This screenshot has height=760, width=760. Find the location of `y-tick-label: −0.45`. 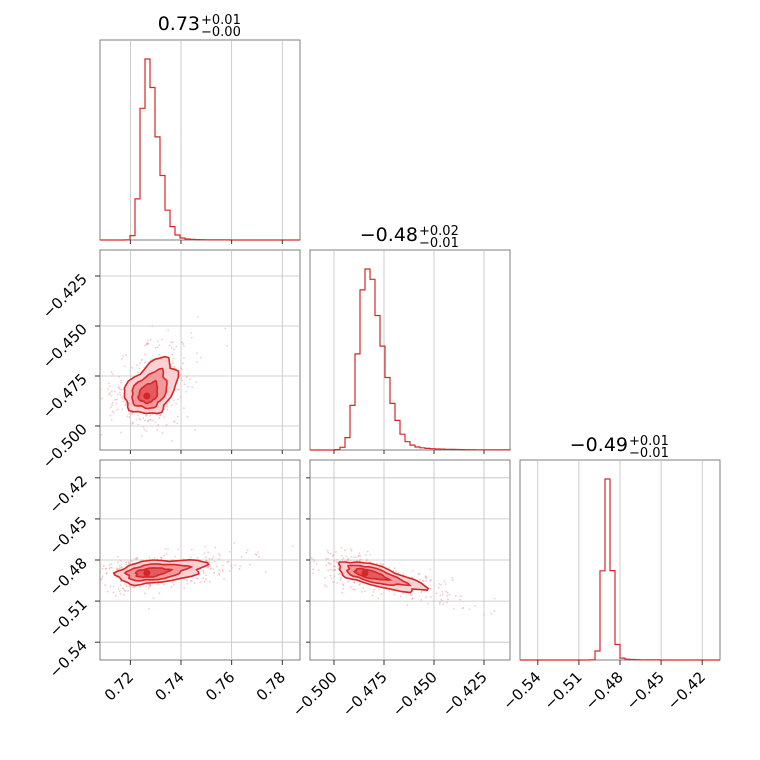

y-tick-label: −0.45 is located at coordinates (68, 535).